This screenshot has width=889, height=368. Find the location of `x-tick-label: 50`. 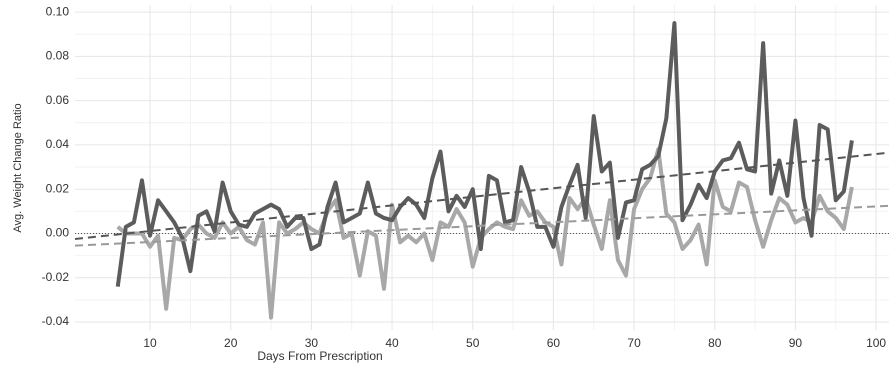

x-tick-label: 50 is located at coordinates (473, 343).